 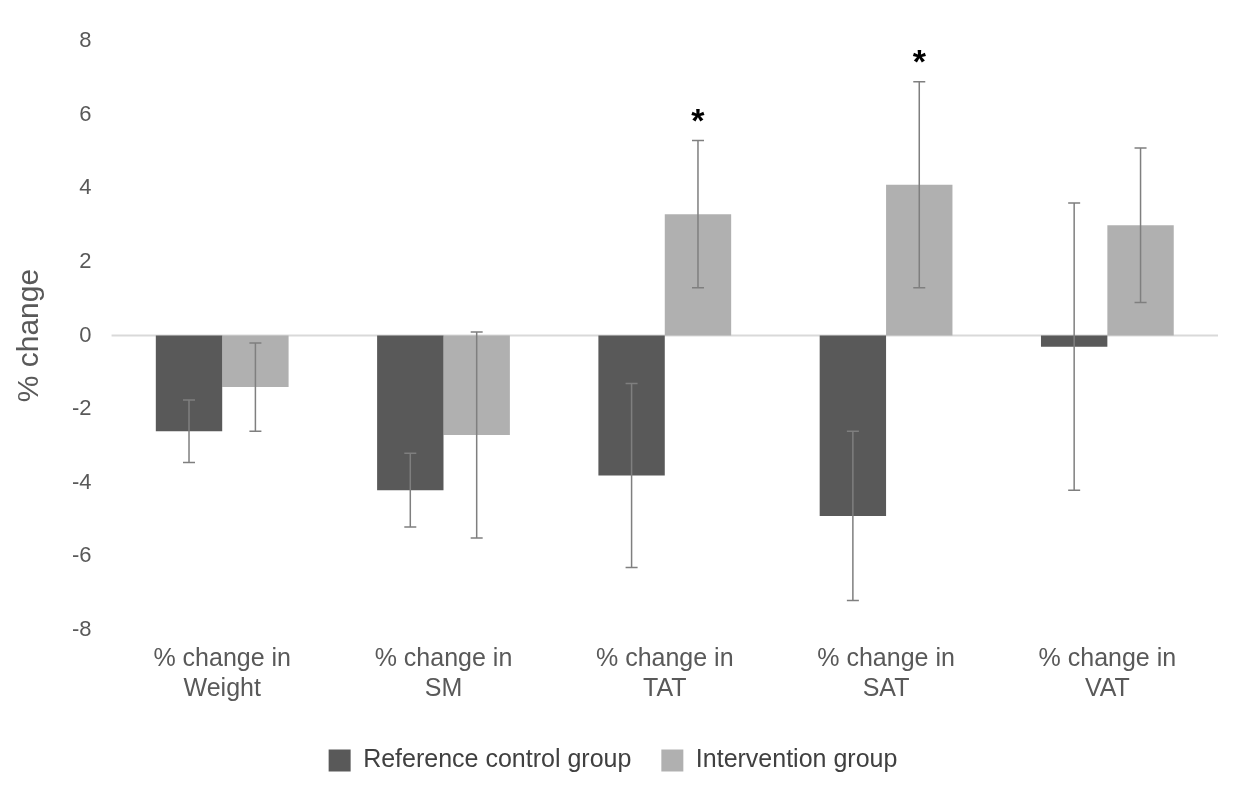 What do you see at coordinates (443, 671) in the screenshot?
I see `x-tick-label: % change in SM` at bounding box center [443, 671].